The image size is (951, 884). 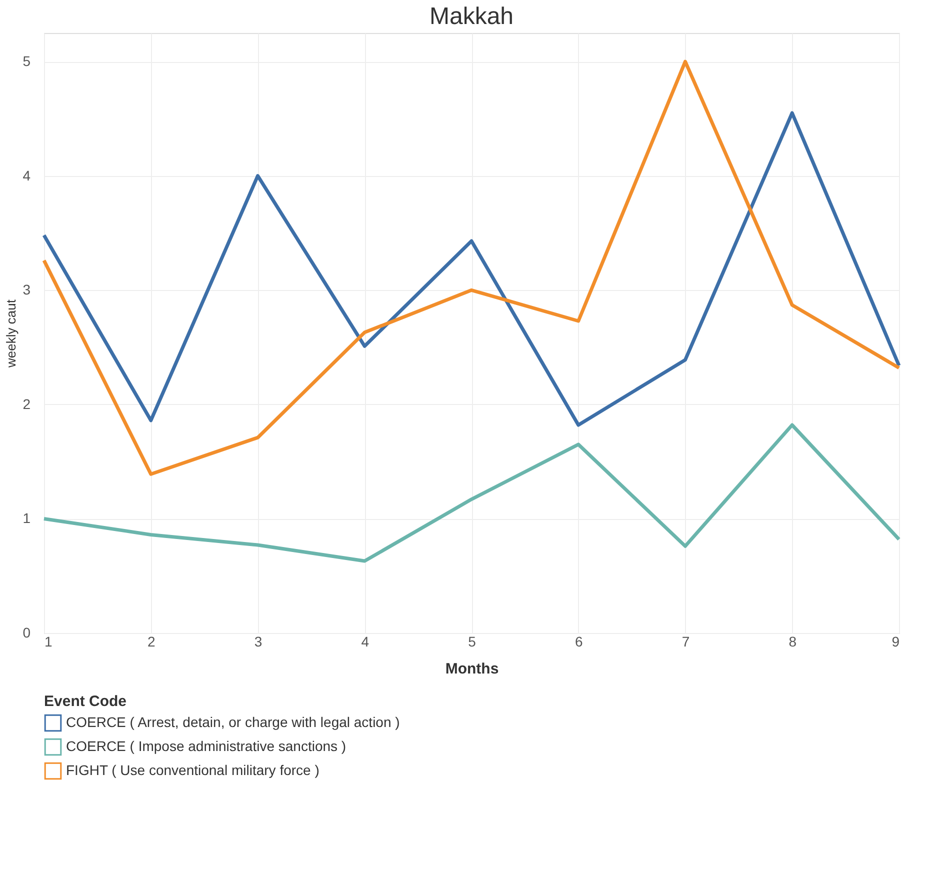 I want to click on x-tick-label: 1, so click(x=48, y=642).